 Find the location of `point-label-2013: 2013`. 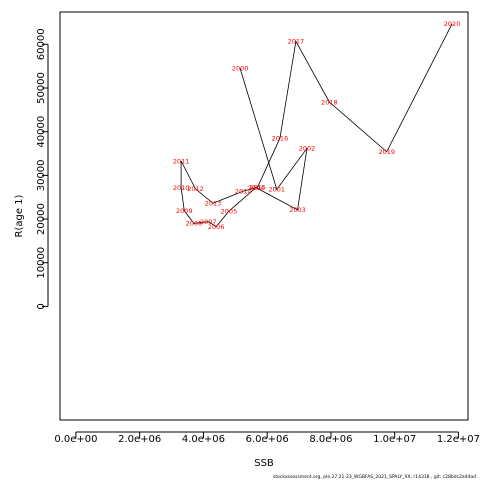

point-label-2013: 2013 is located at coordinates (213, 204).